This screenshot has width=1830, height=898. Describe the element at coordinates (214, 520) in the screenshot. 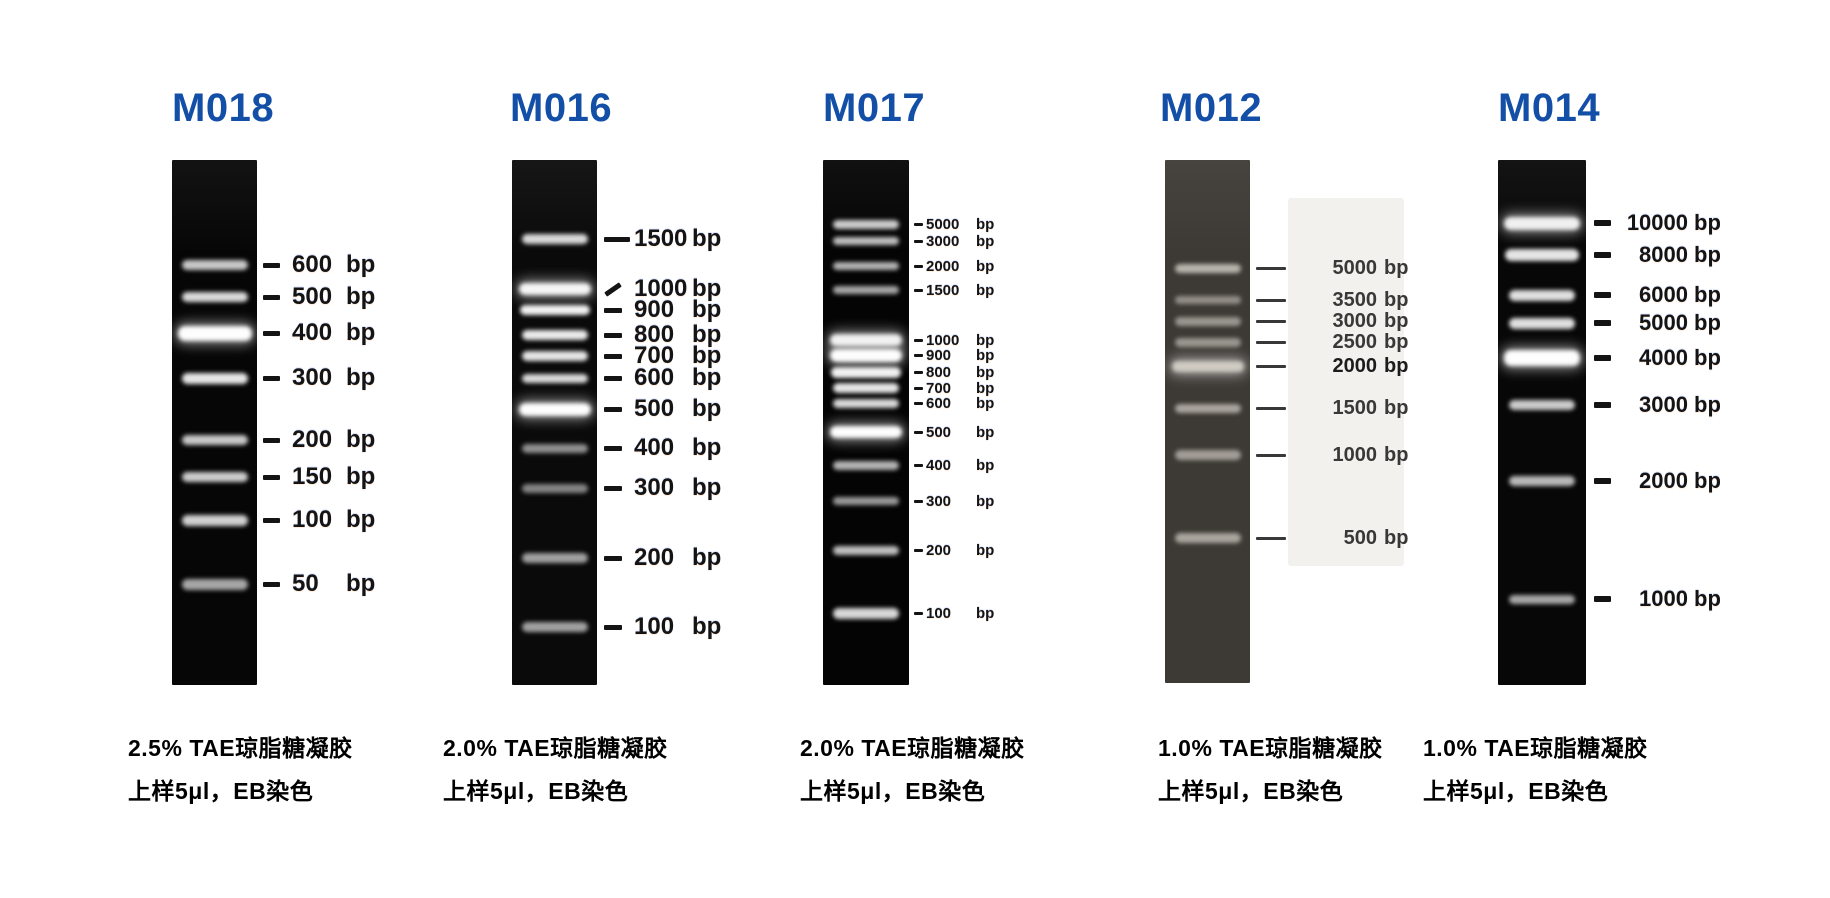

I see `dna-band-100bp` at that location.